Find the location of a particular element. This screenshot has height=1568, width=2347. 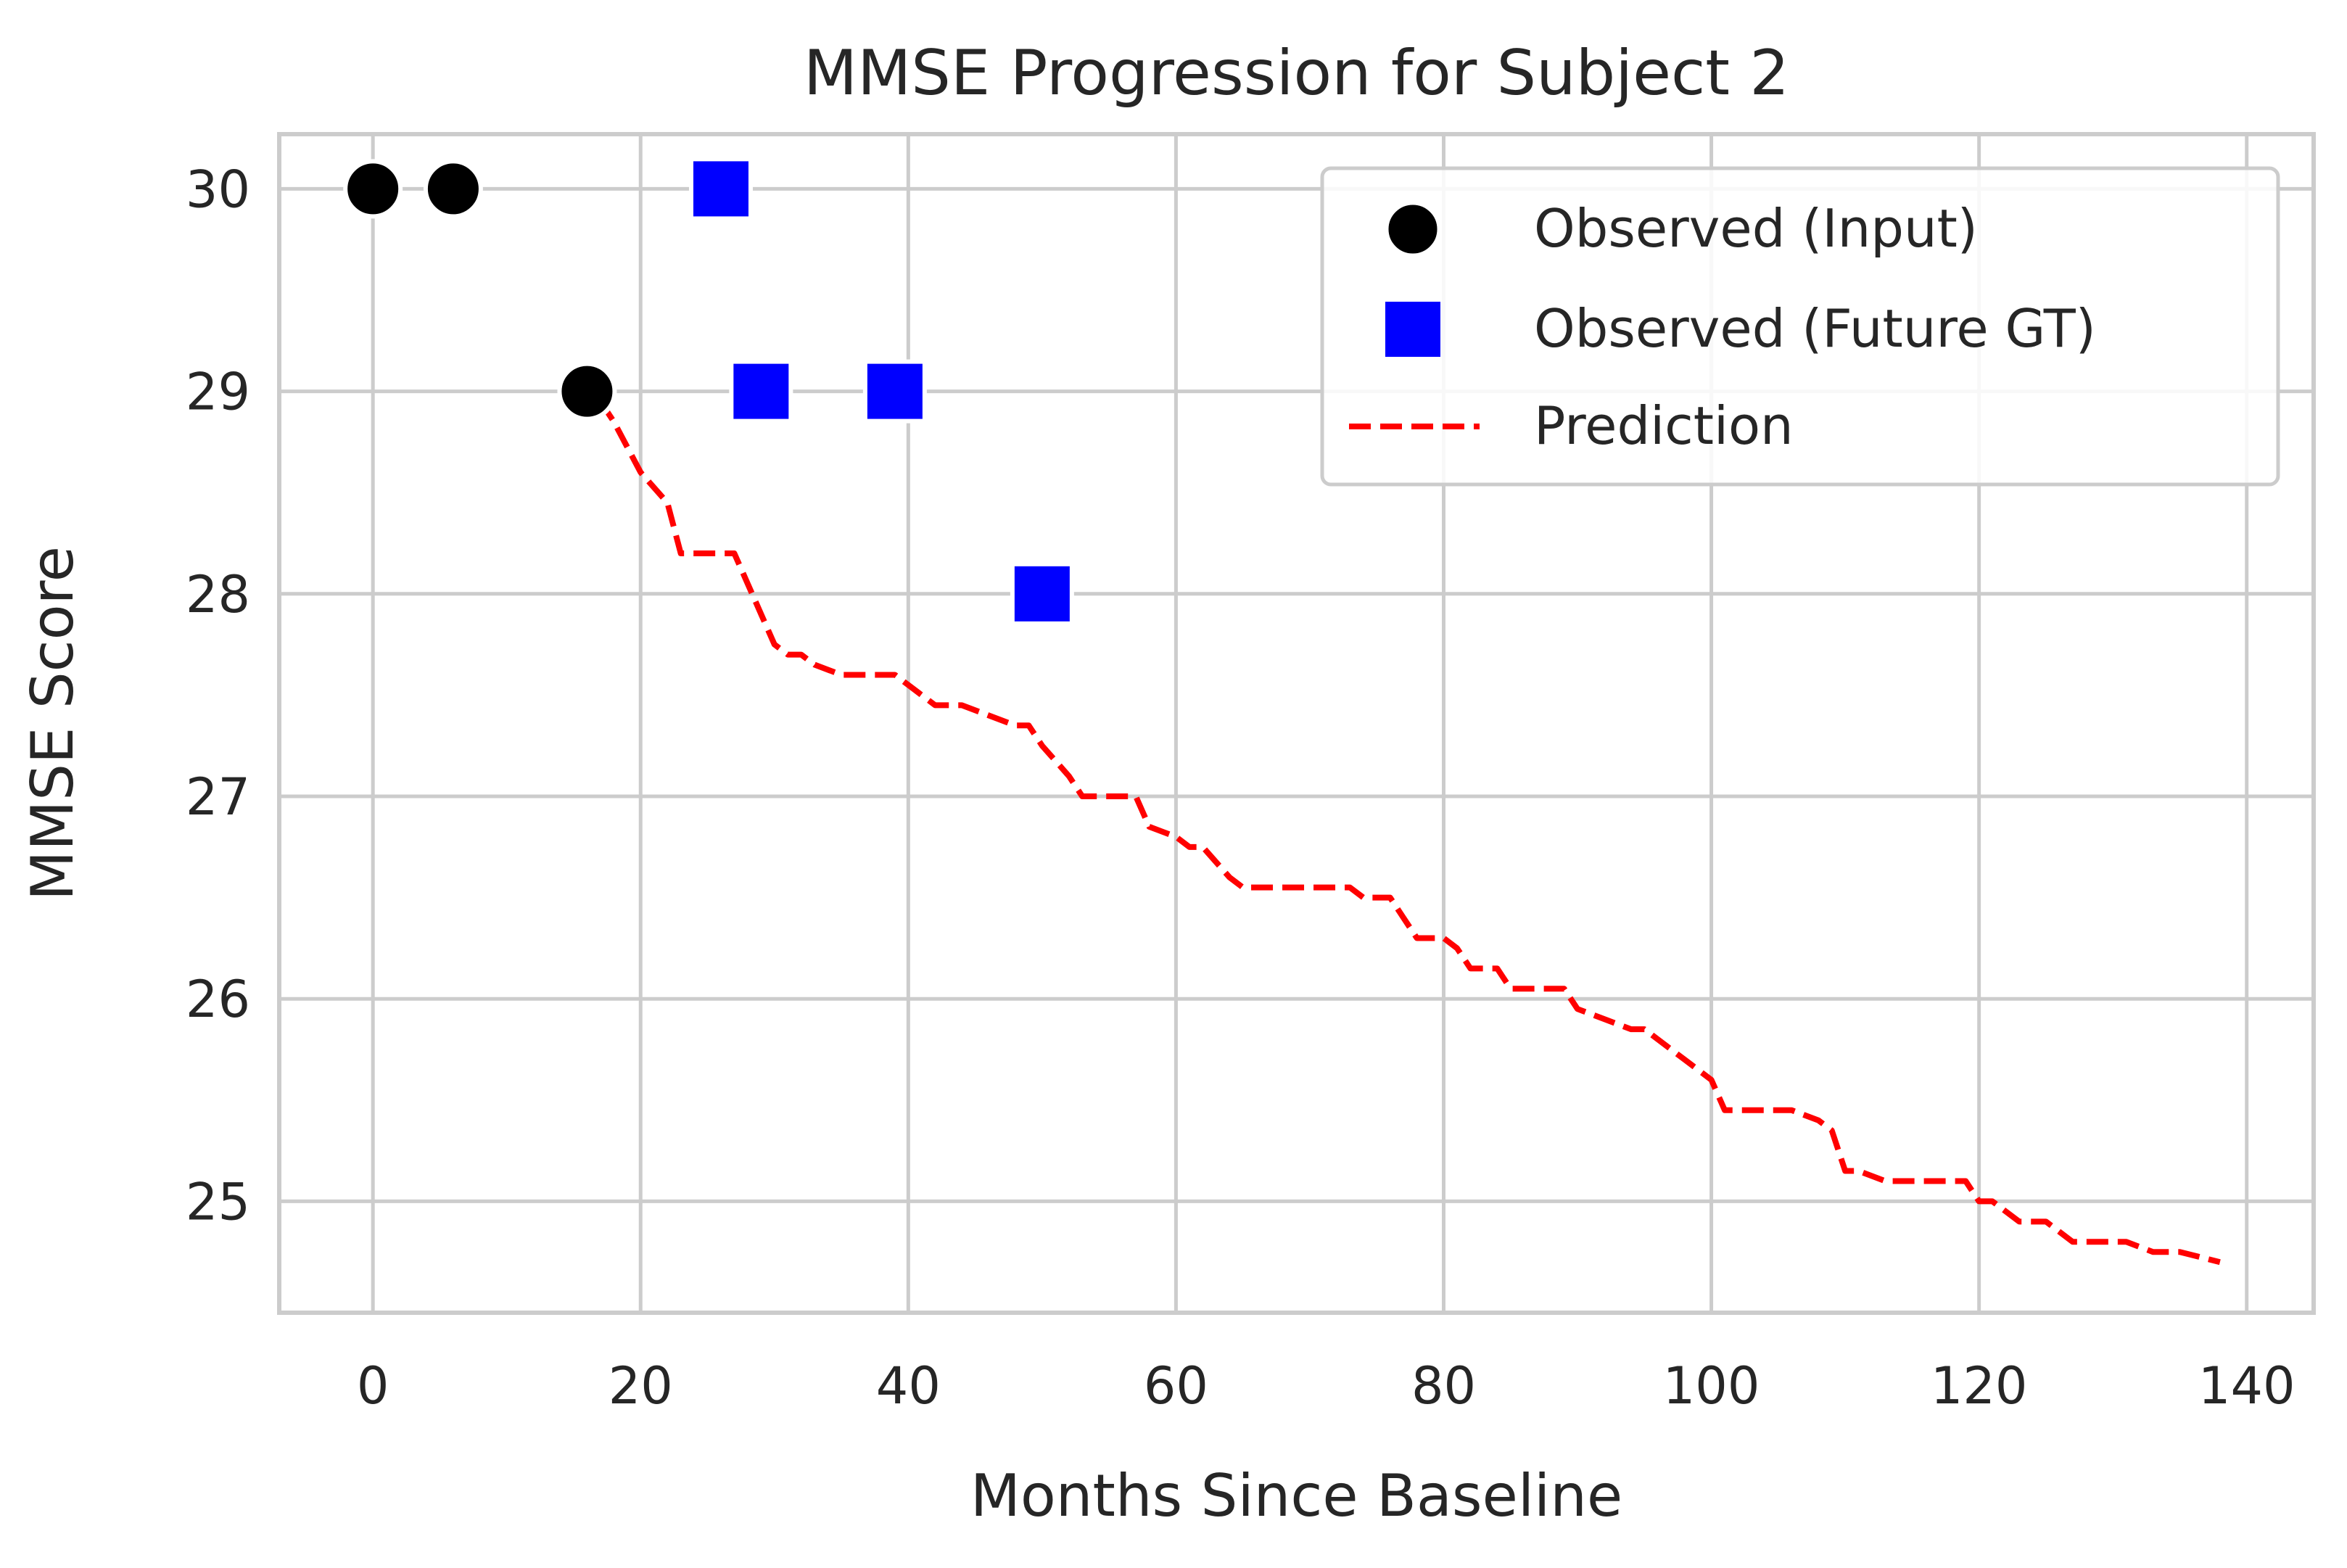

x-tick-labels: 0 20 40 60 80 100 120 140 is located at coordinates (1326, 1386).